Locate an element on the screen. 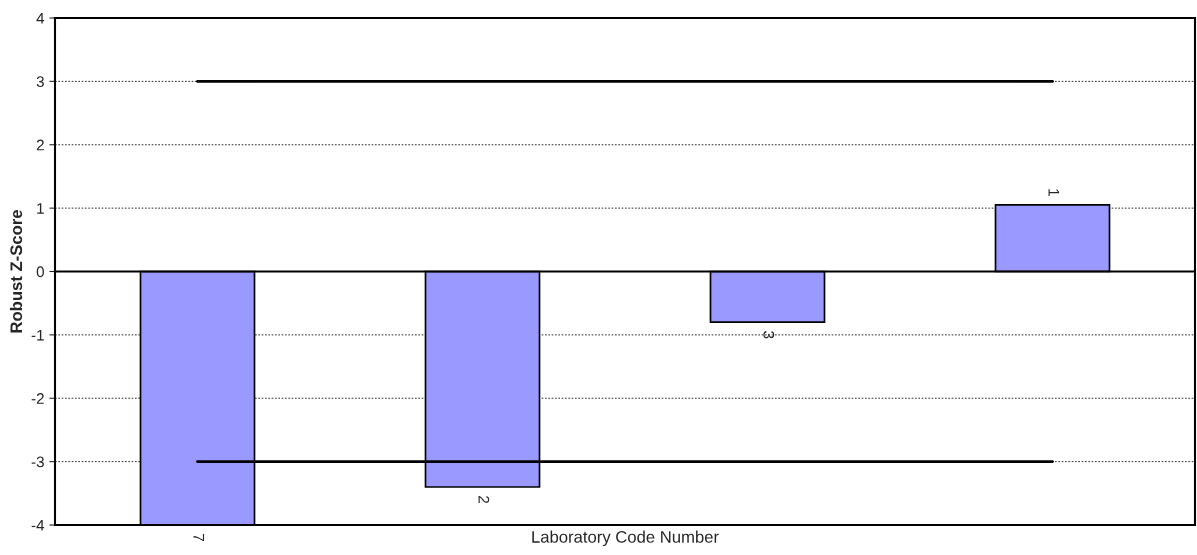 The width and height of the screenshot is (1197, 555). y-tick-label: 0 is located at coordinates (40, 272).